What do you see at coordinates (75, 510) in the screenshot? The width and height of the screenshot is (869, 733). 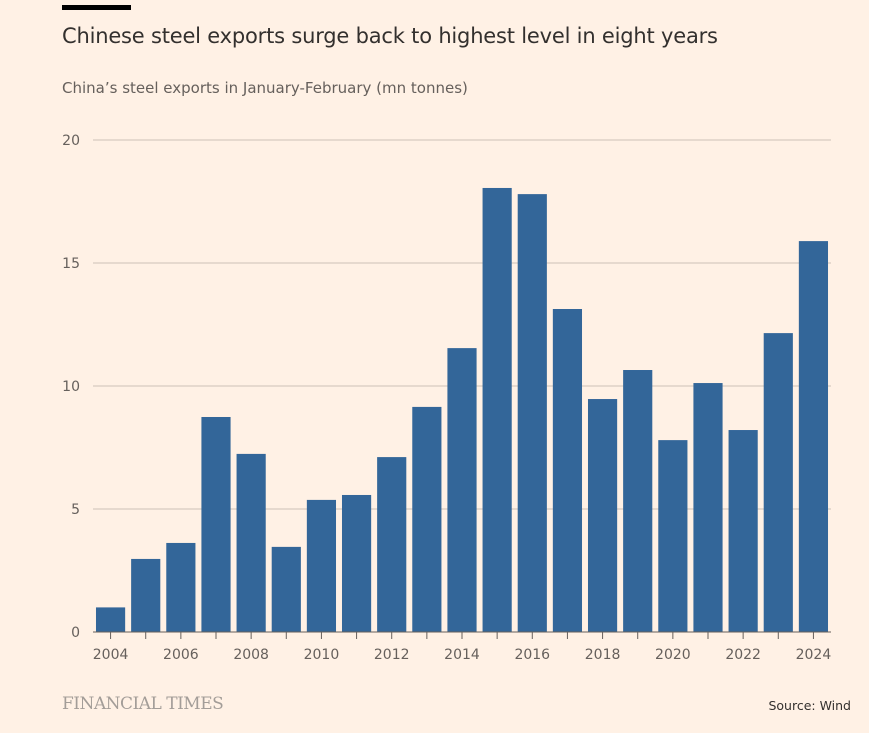 I see `y-tick-label: 5` at bounding box center [75, 510].